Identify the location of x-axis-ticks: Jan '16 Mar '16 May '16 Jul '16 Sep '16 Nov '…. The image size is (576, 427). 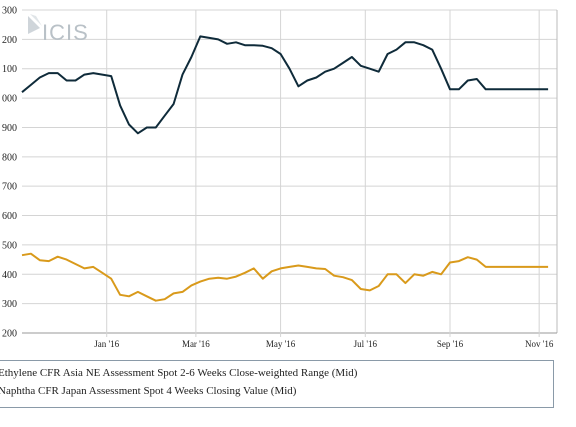
(324, 344).